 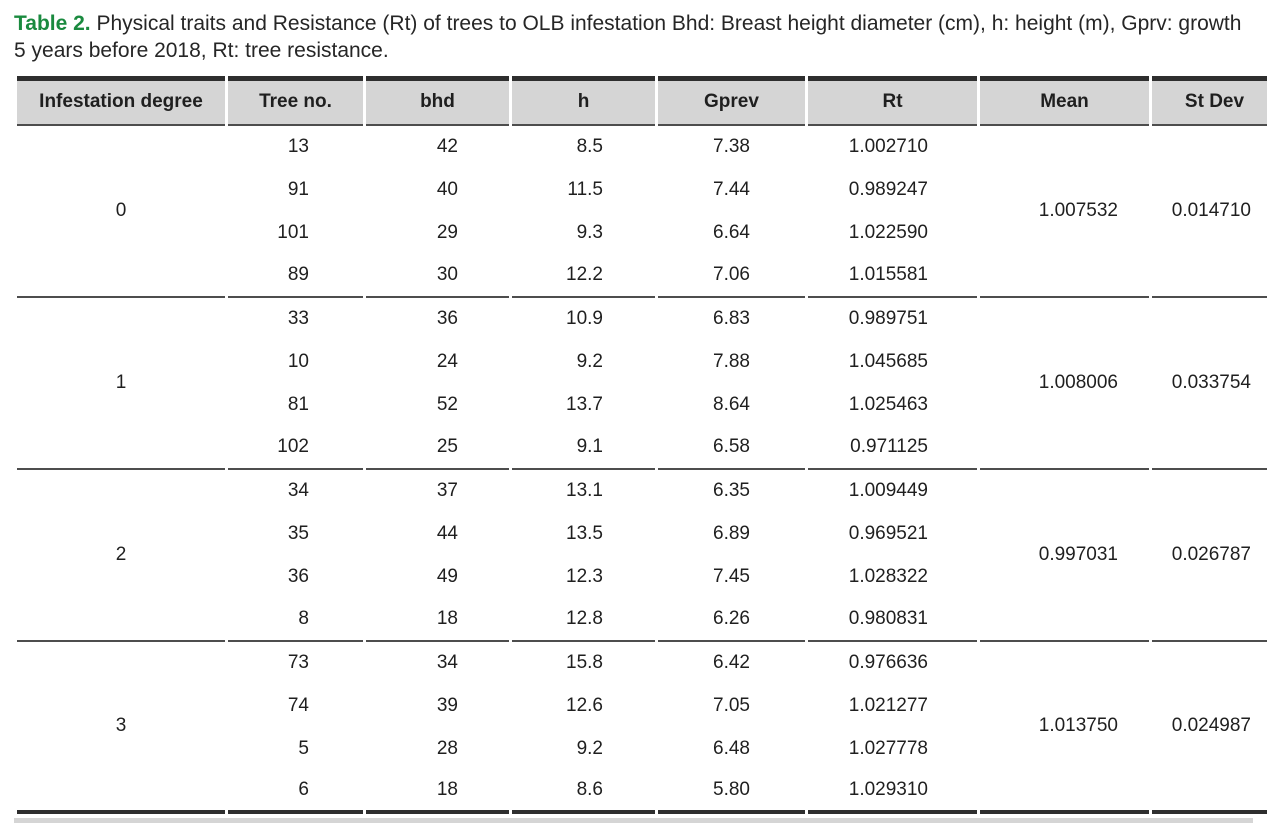 I want to click on bhd-cell: 52, so click(x=447, y=405).